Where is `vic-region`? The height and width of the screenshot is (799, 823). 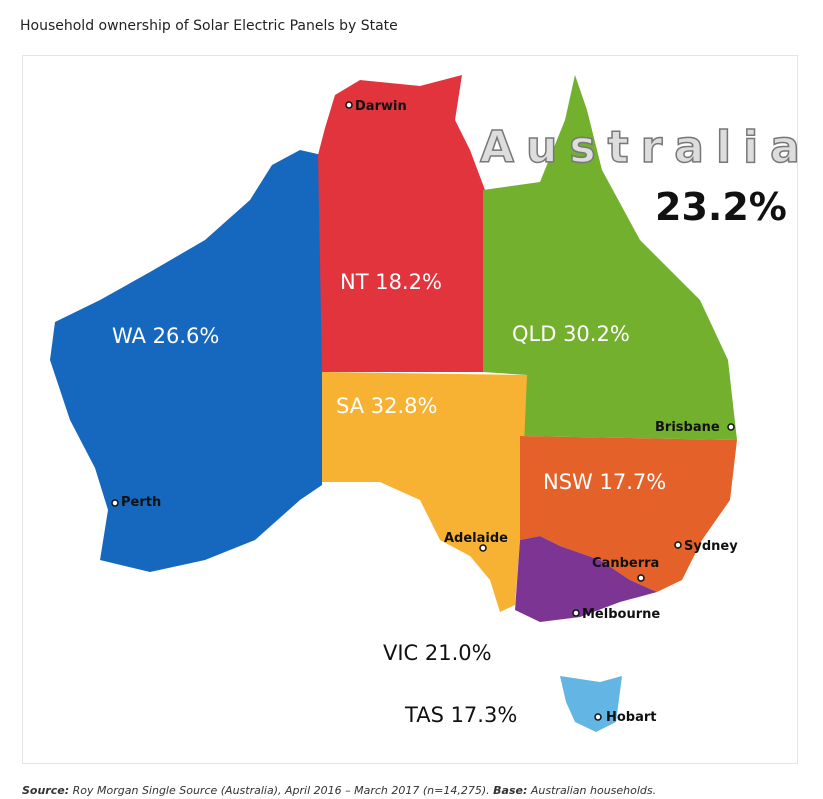 vic-region is located at coordinates (586, 579).